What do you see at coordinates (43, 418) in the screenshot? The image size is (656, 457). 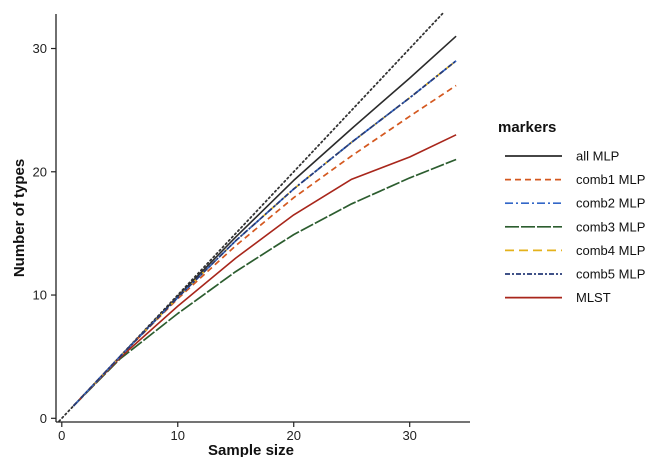 I see `y-tick-label: 0` at bounding box center [43, 418].